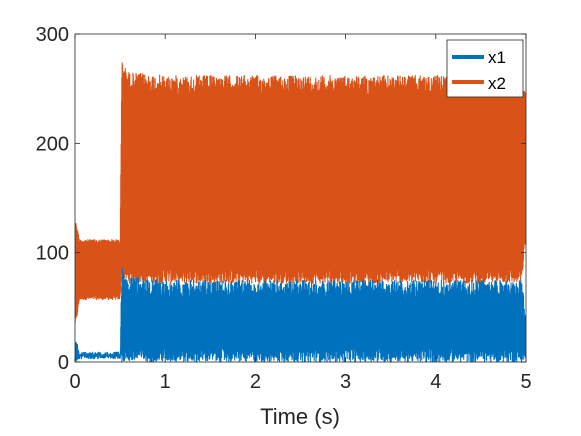 The image size is (581, 436). Describe the element at coordinates (300, 416) in the screenshot. I see `x-axis-title: Time (s)` at that location.